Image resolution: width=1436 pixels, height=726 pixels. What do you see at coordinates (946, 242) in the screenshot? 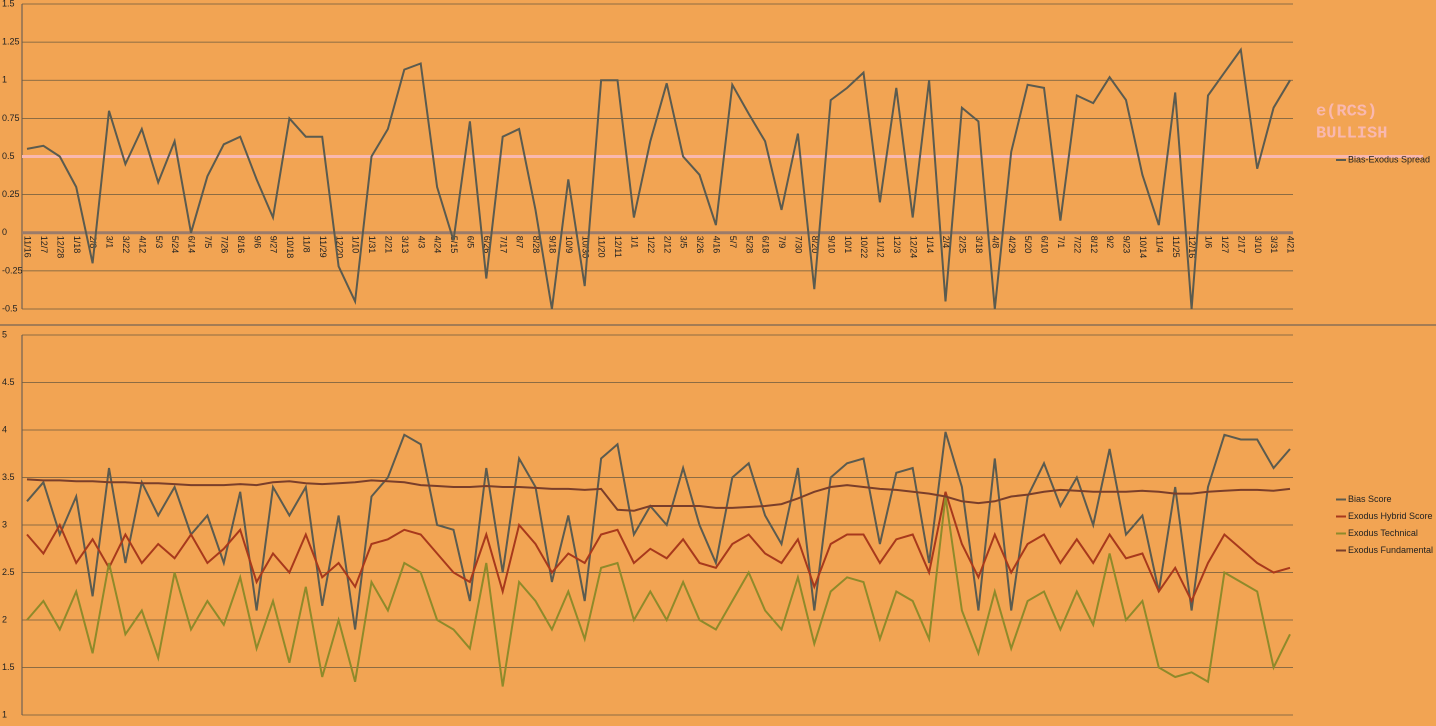
I see `x-tick-label: 2/4` at bounding box center [946, 242].